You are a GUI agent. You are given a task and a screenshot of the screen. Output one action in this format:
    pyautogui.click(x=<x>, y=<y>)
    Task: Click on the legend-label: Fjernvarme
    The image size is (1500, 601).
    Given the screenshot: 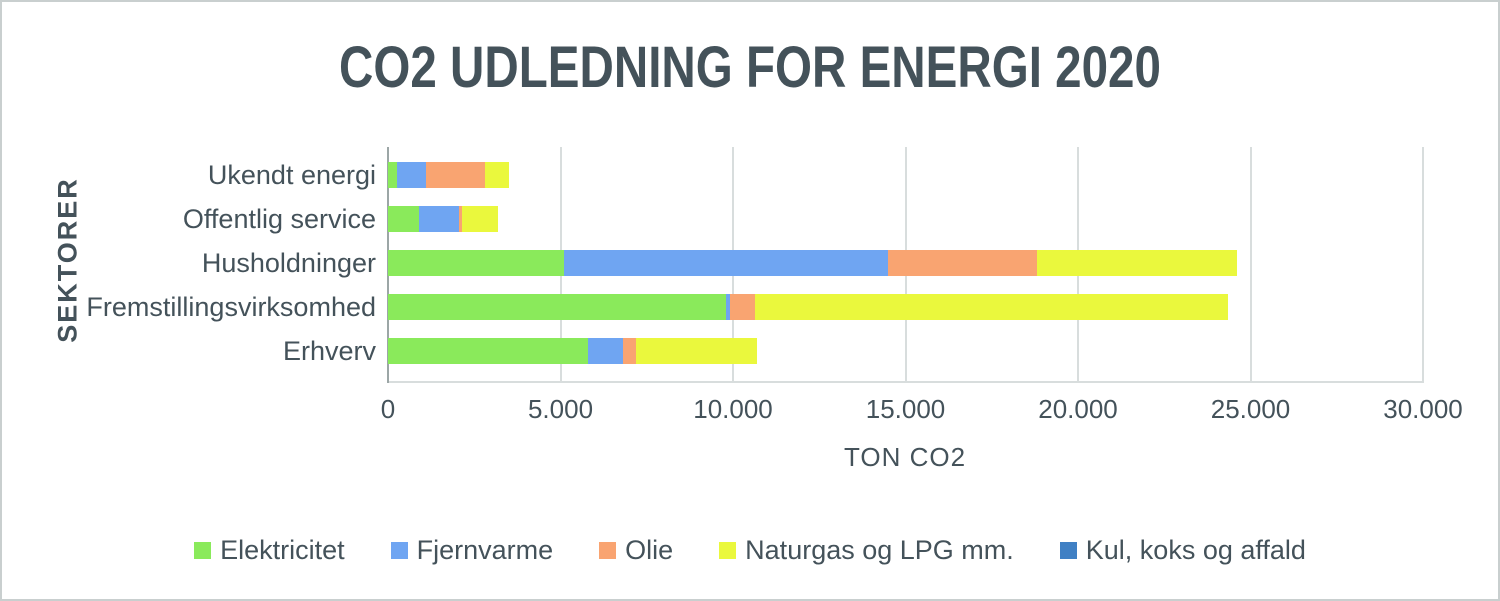 What is the action you would take?
    pyautogui.click(x=485, y=550)
    